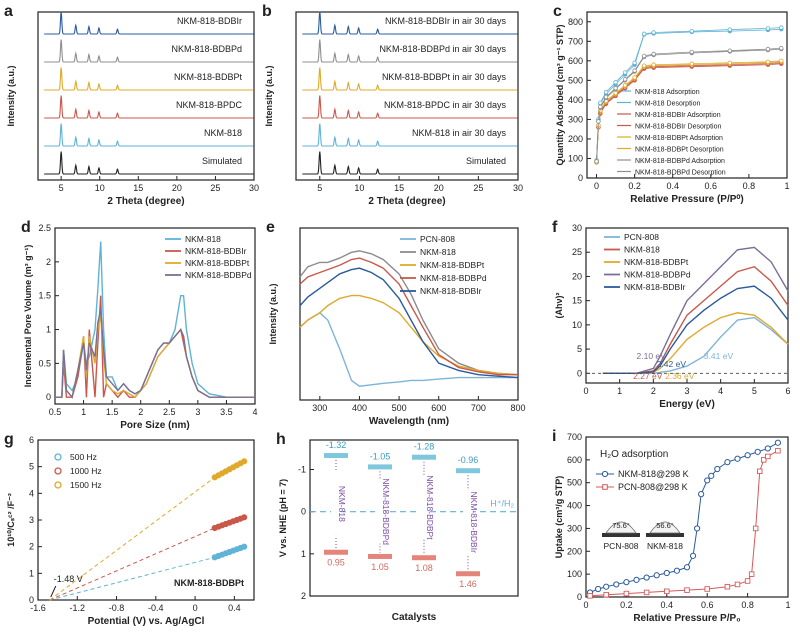 The width and height of the screenshot is (800, 632). What do you see at coordinates (442, 49) in the screenshot?
I see `series-label: NKM-818-BDBPd in air 30 days` at bounding box center [442, 49].